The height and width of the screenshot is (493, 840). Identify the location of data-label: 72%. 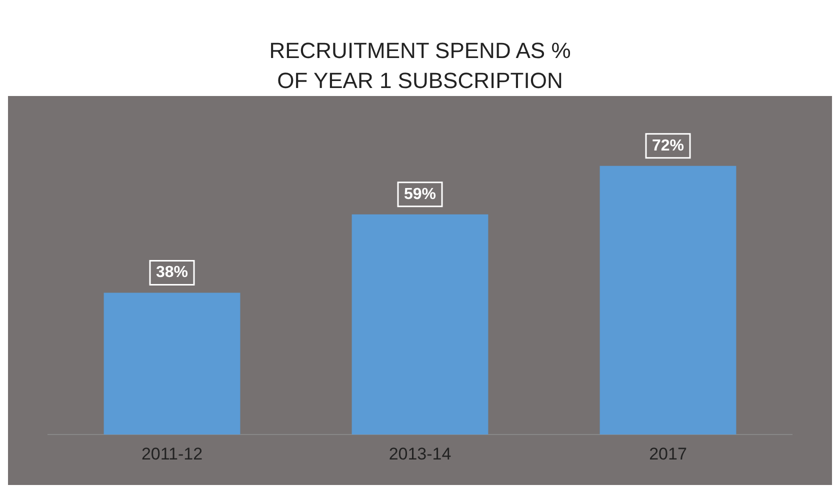
(668, 145).